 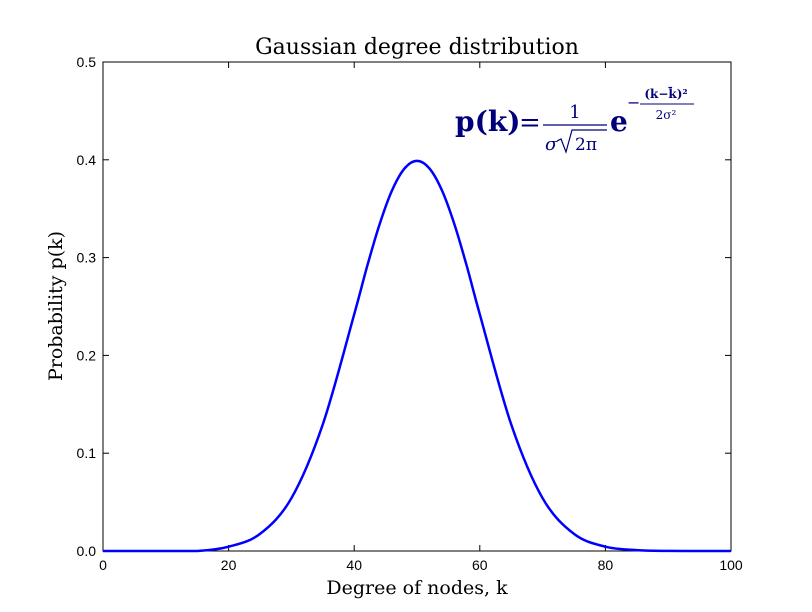 What do you see at coordinates (87, 258) in the screenshot?
I see `y-tick-label: 0.3` at bounding box center [87, 258].